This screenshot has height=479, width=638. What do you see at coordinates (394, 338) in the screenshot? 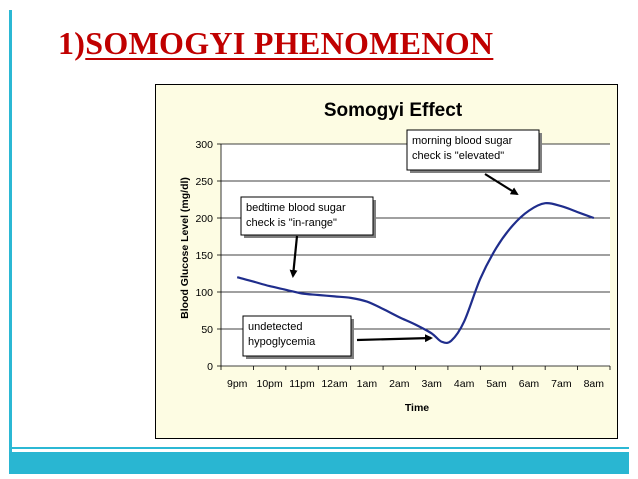
I see `annotation-hypoglycemia-arrow` at bounding box center [394, 338].